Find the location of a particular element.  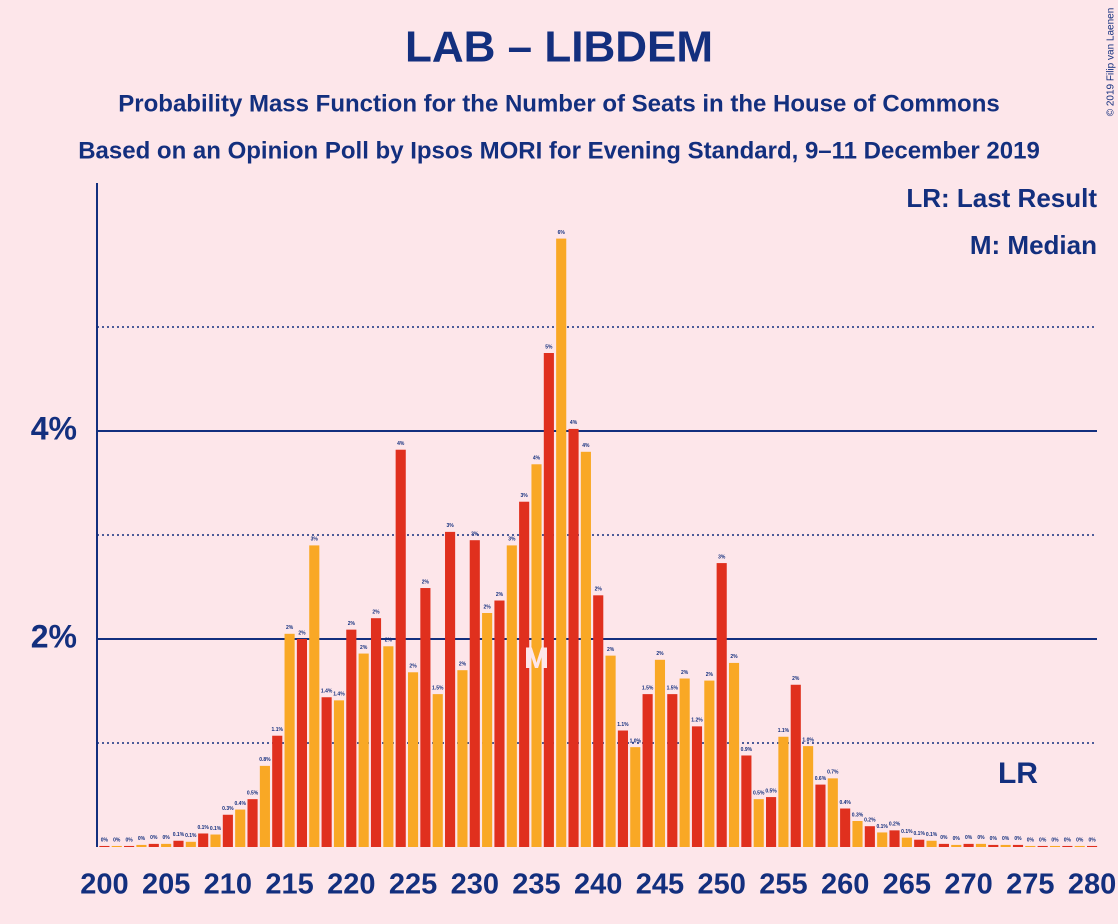

x-tick-label: 255 is located at coordinates (783, 885).